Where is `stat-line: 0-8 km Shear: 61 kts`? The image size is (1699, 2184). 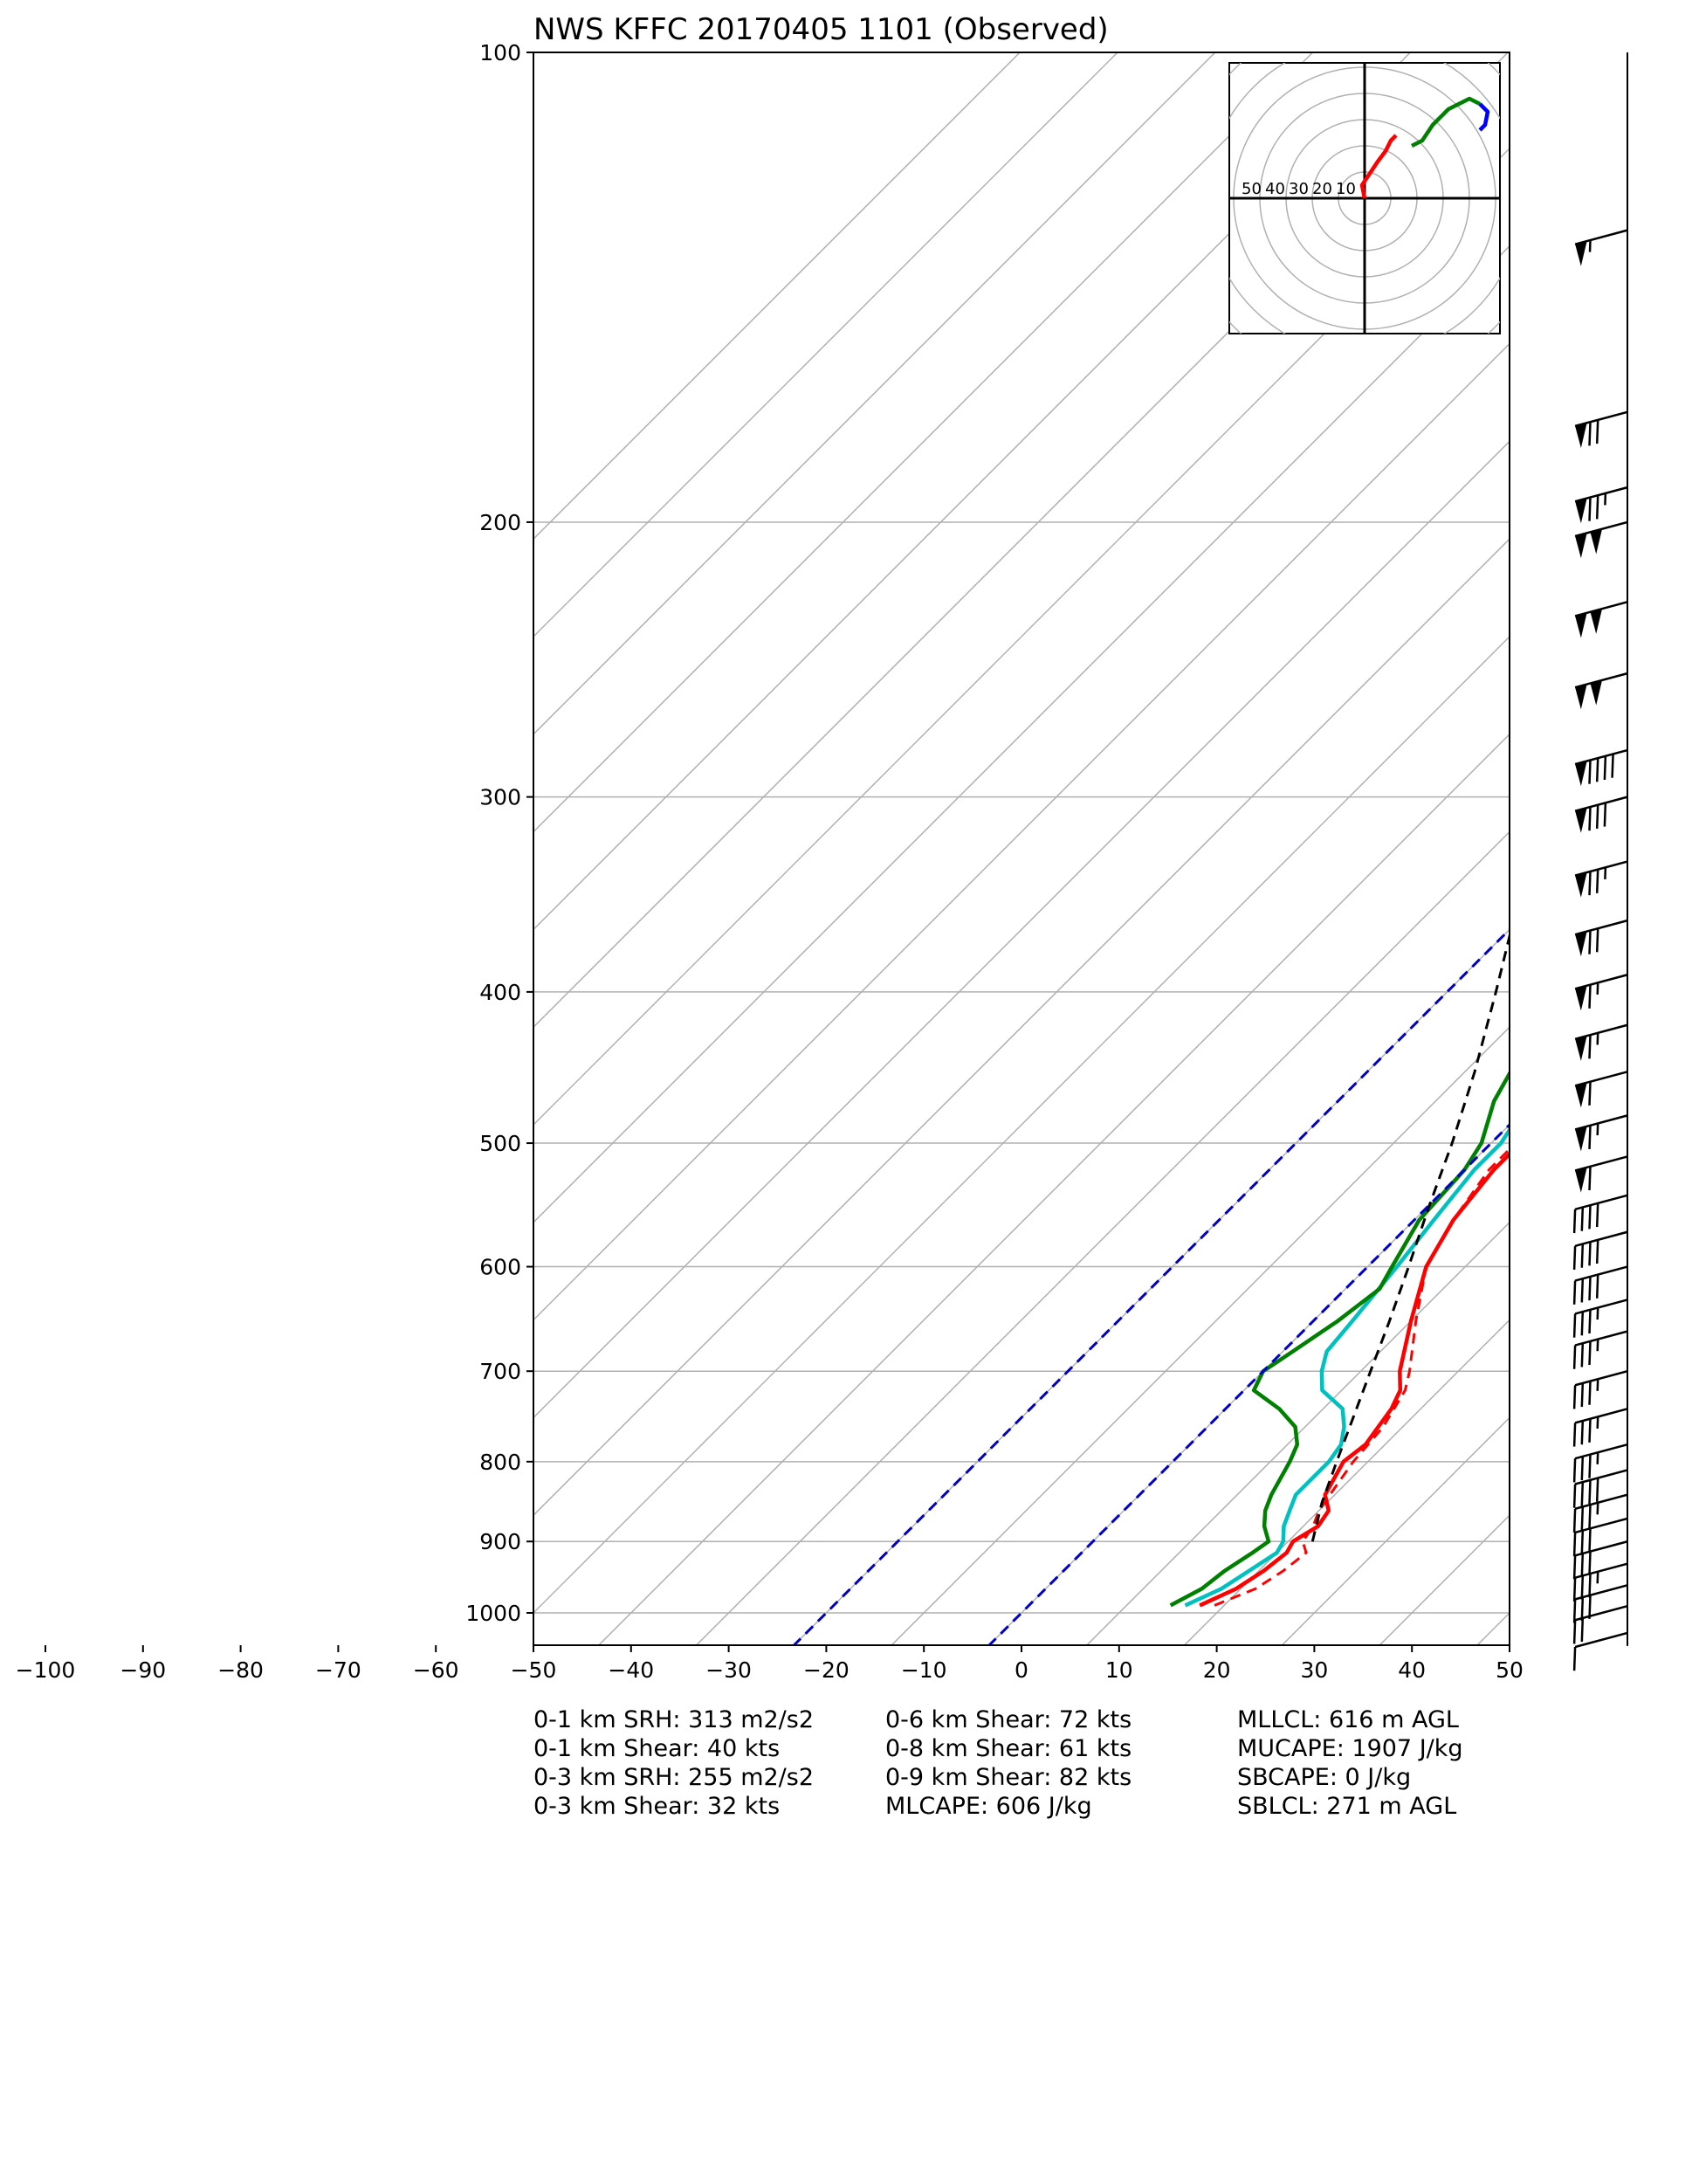
stat-line: 0-8 km Shear: 61 kts is located at coordinates (1008, 1748).